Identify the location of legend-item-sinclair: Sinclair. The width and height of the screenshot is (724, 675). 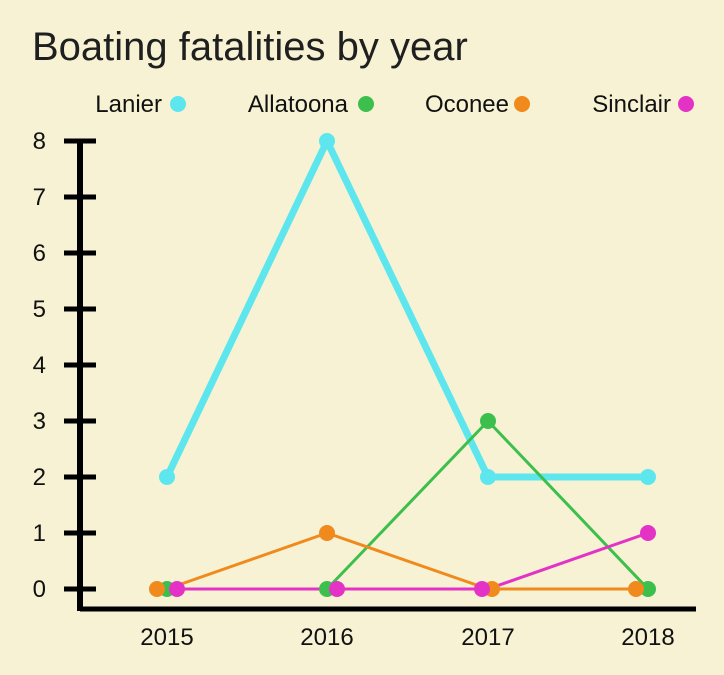
(643, 104).